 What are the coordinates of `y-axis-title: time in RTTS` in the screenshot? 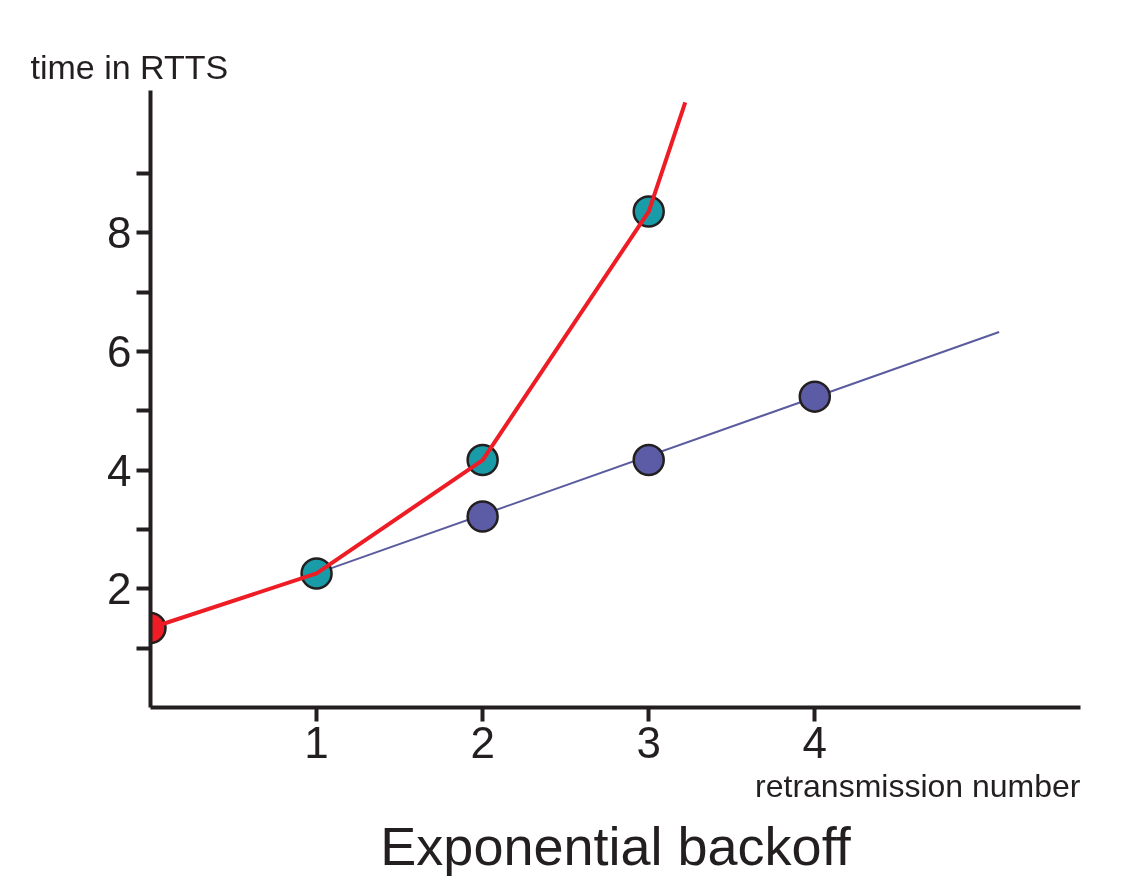 It's located at (129, 66).